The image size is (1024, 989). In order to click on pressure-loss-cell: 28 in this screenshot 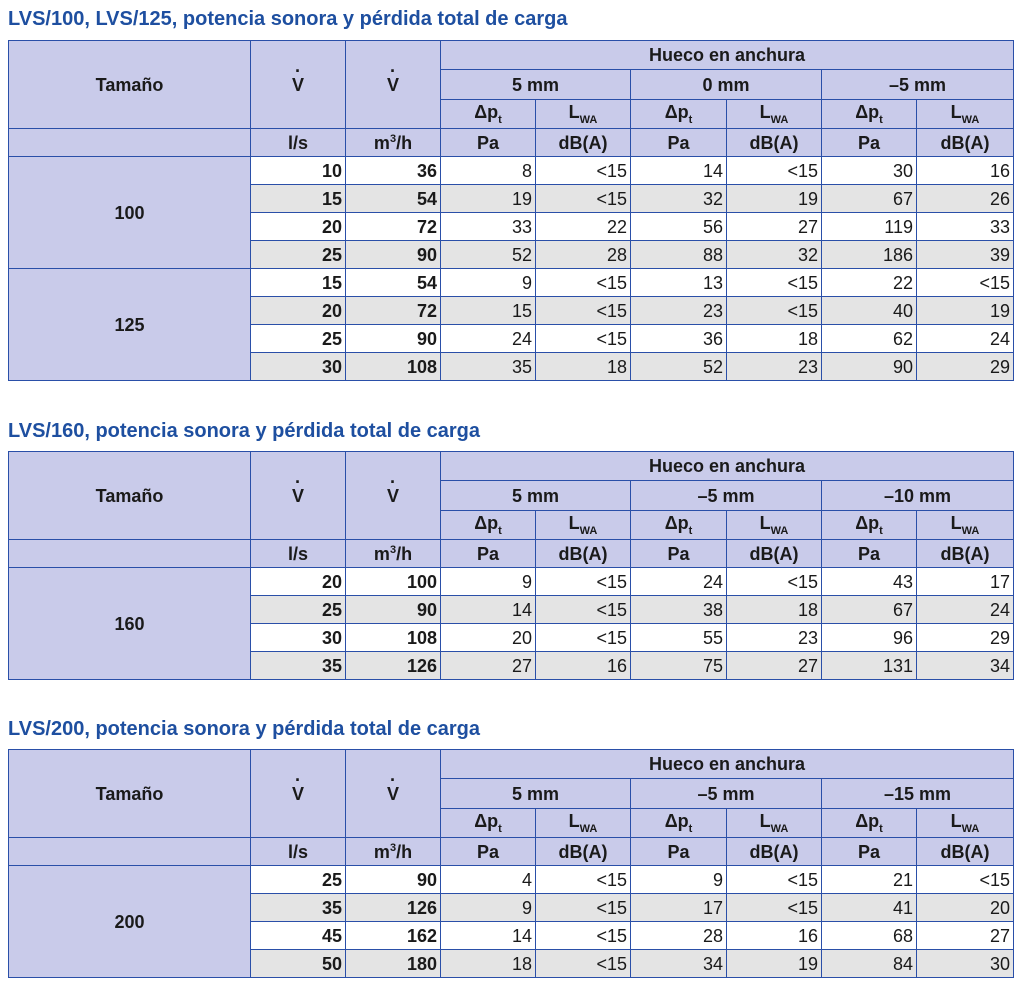, I will do `click(678, 935)`.